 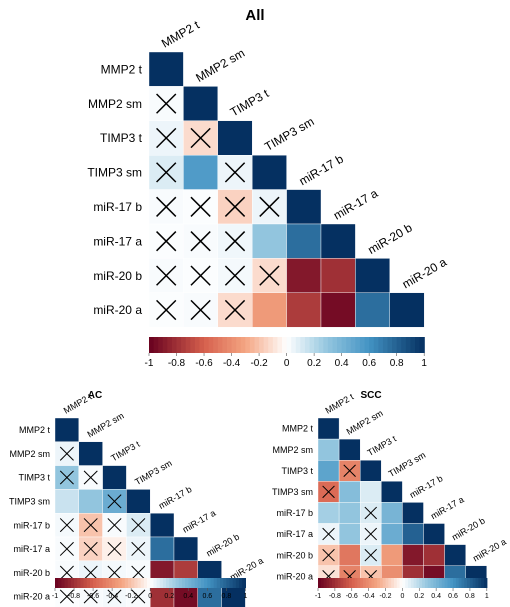 I want to click on chart-title: AC, so click(x=95, y=395).